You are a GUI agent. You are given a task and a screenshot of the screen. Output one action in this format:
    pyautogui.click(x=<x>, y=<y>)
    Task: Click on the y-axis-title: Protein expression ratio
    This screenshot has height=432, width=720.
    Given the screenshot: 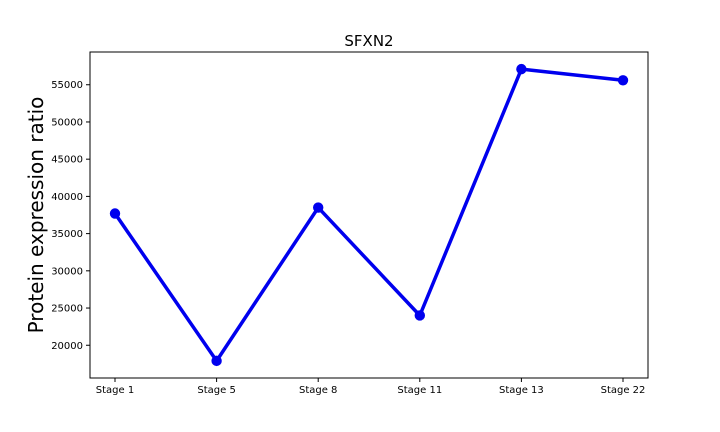 What is the action you would take?
    pyautogui.click(x=36, y=215)
    